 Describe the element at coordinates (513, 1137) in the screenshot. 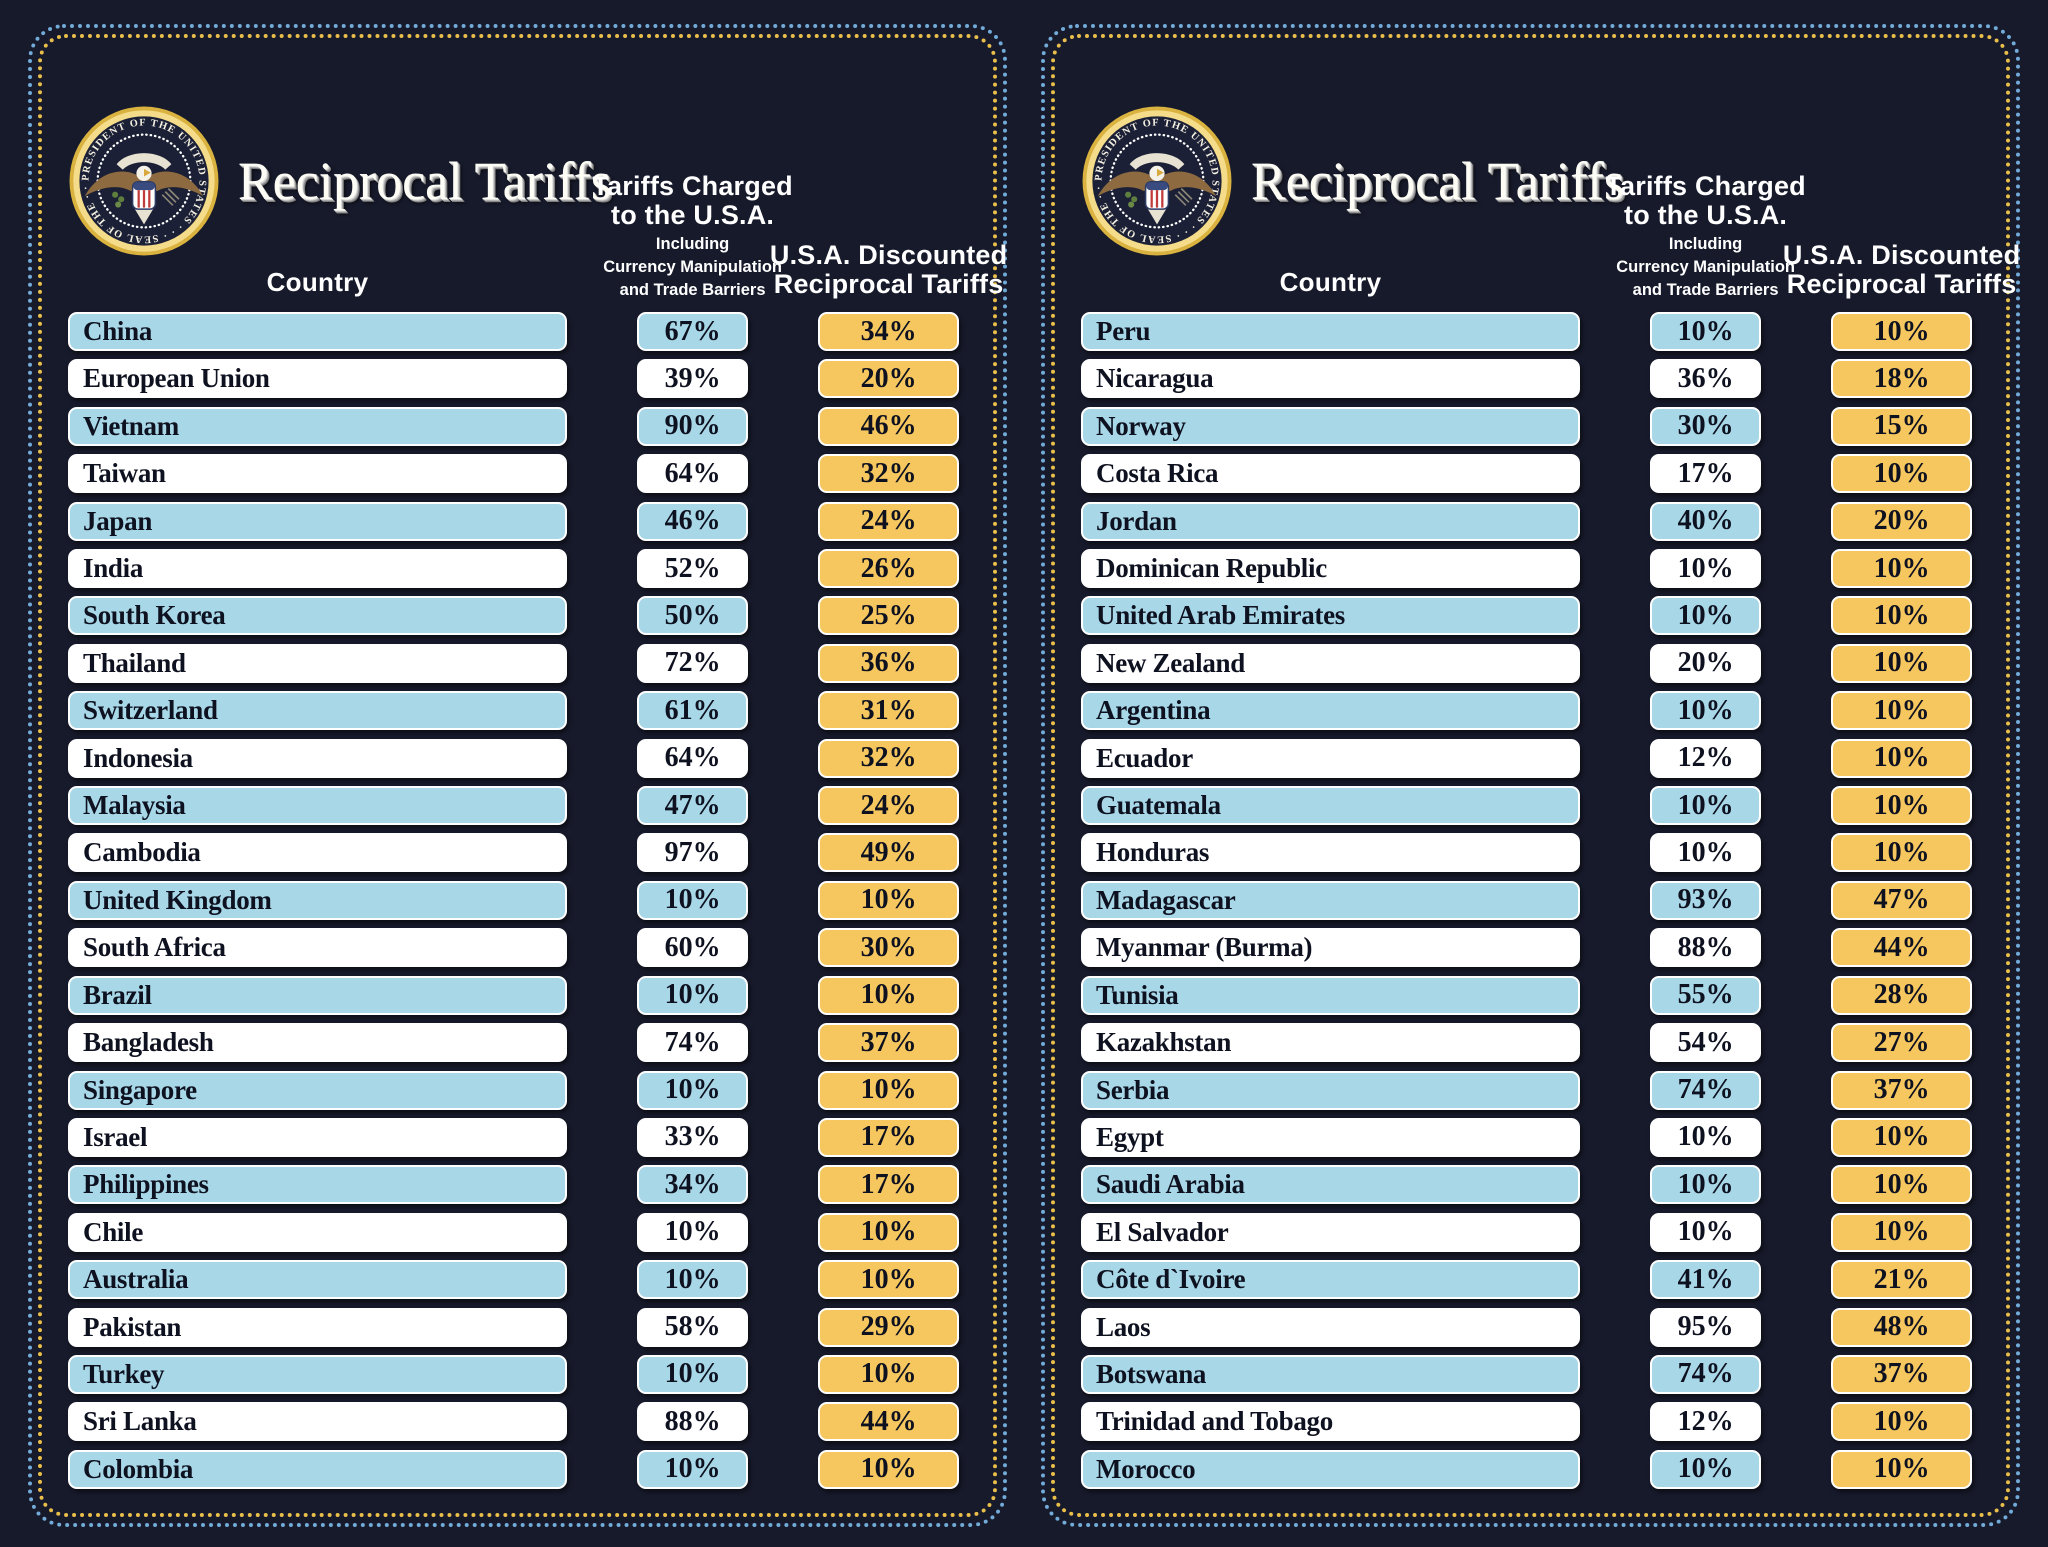

I see `table-row: Israel 33% 17%` at that location.